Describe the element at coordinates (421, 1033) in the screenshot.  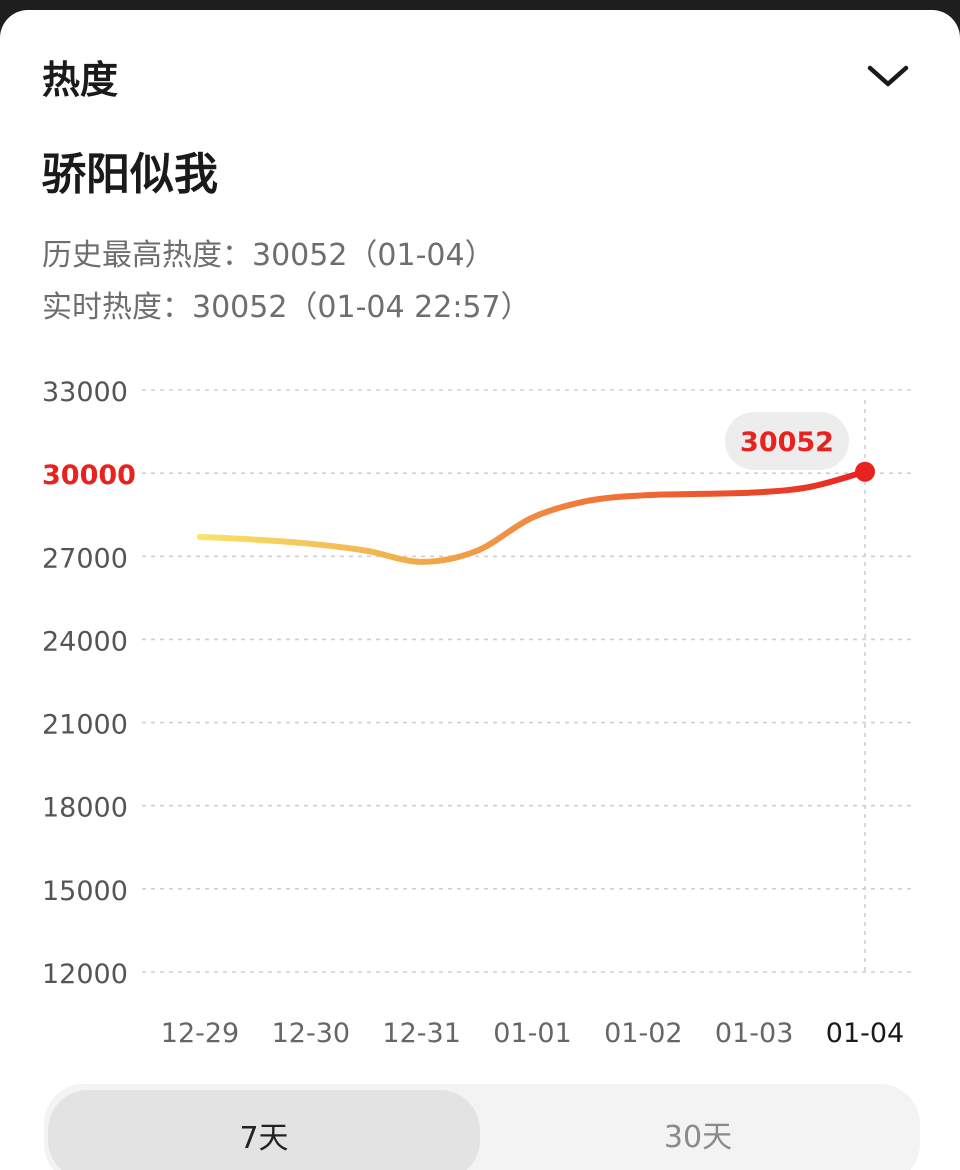
I see `x-tick-label: 12-31` at that location.